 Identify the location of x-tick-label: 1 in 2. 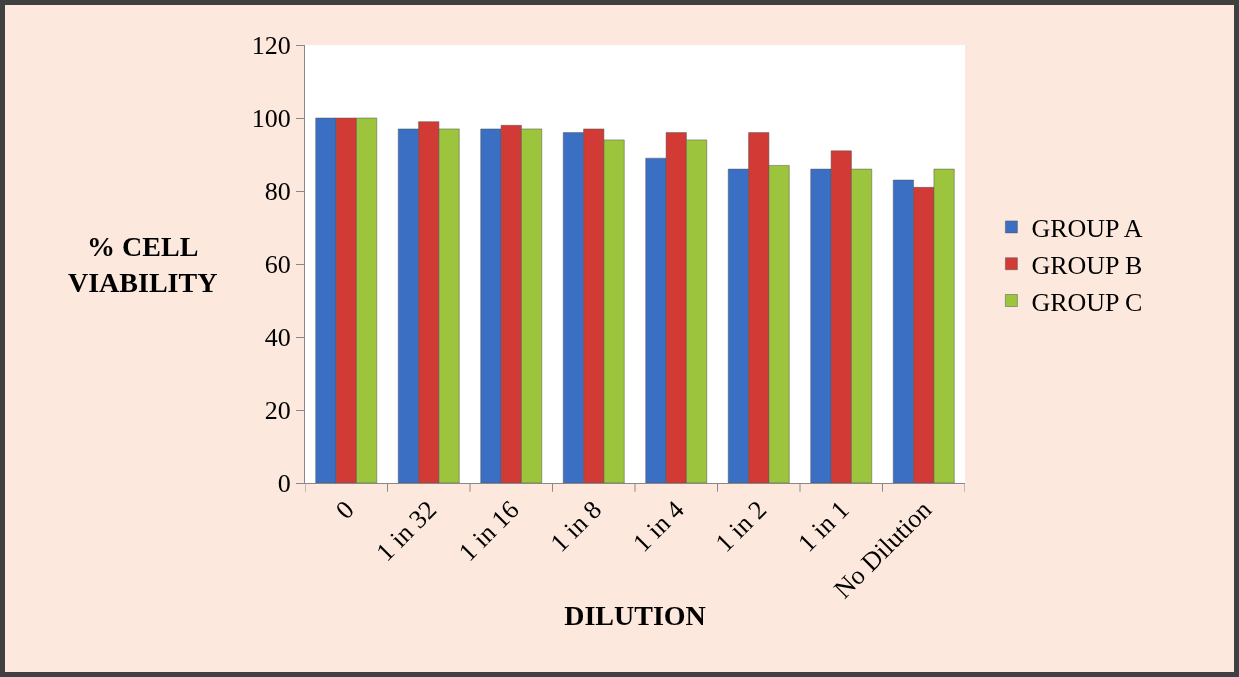
(741, 526).